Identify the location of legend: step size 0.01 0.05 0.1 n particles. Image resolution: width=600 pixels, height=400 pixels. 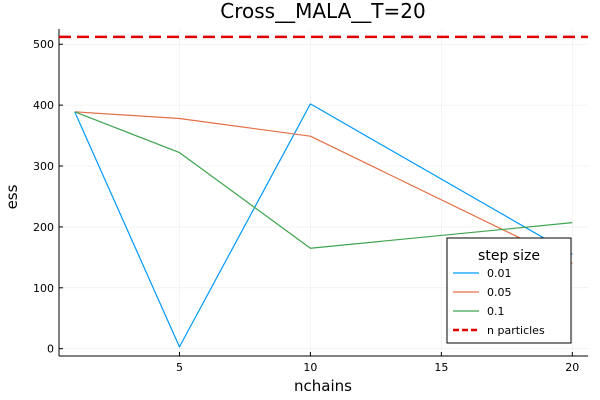
(509, 290).